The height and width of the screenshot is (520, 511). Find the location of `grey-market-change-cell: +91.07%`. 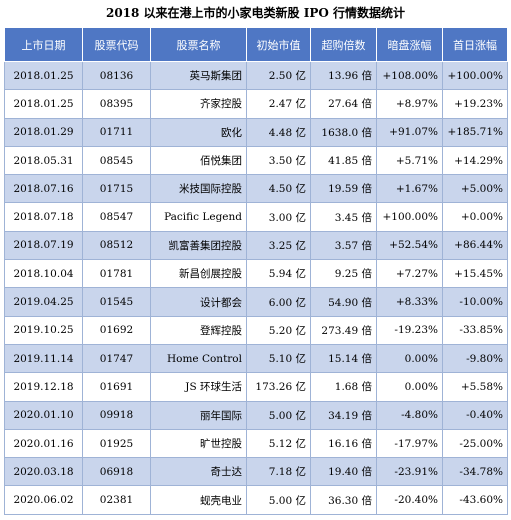

grey-market-change-cell: +91.07% is located at coordinates (409, 132).